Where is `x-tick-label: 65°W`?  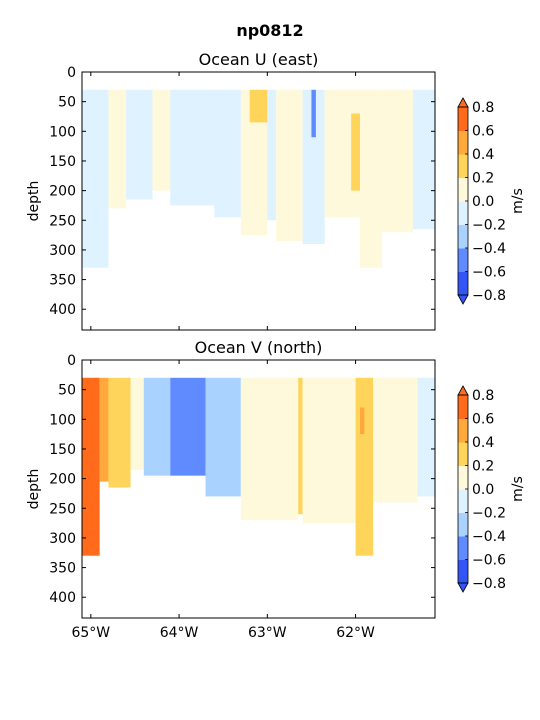 x-tick-label: 65°W is located at coordinates (90, 633).